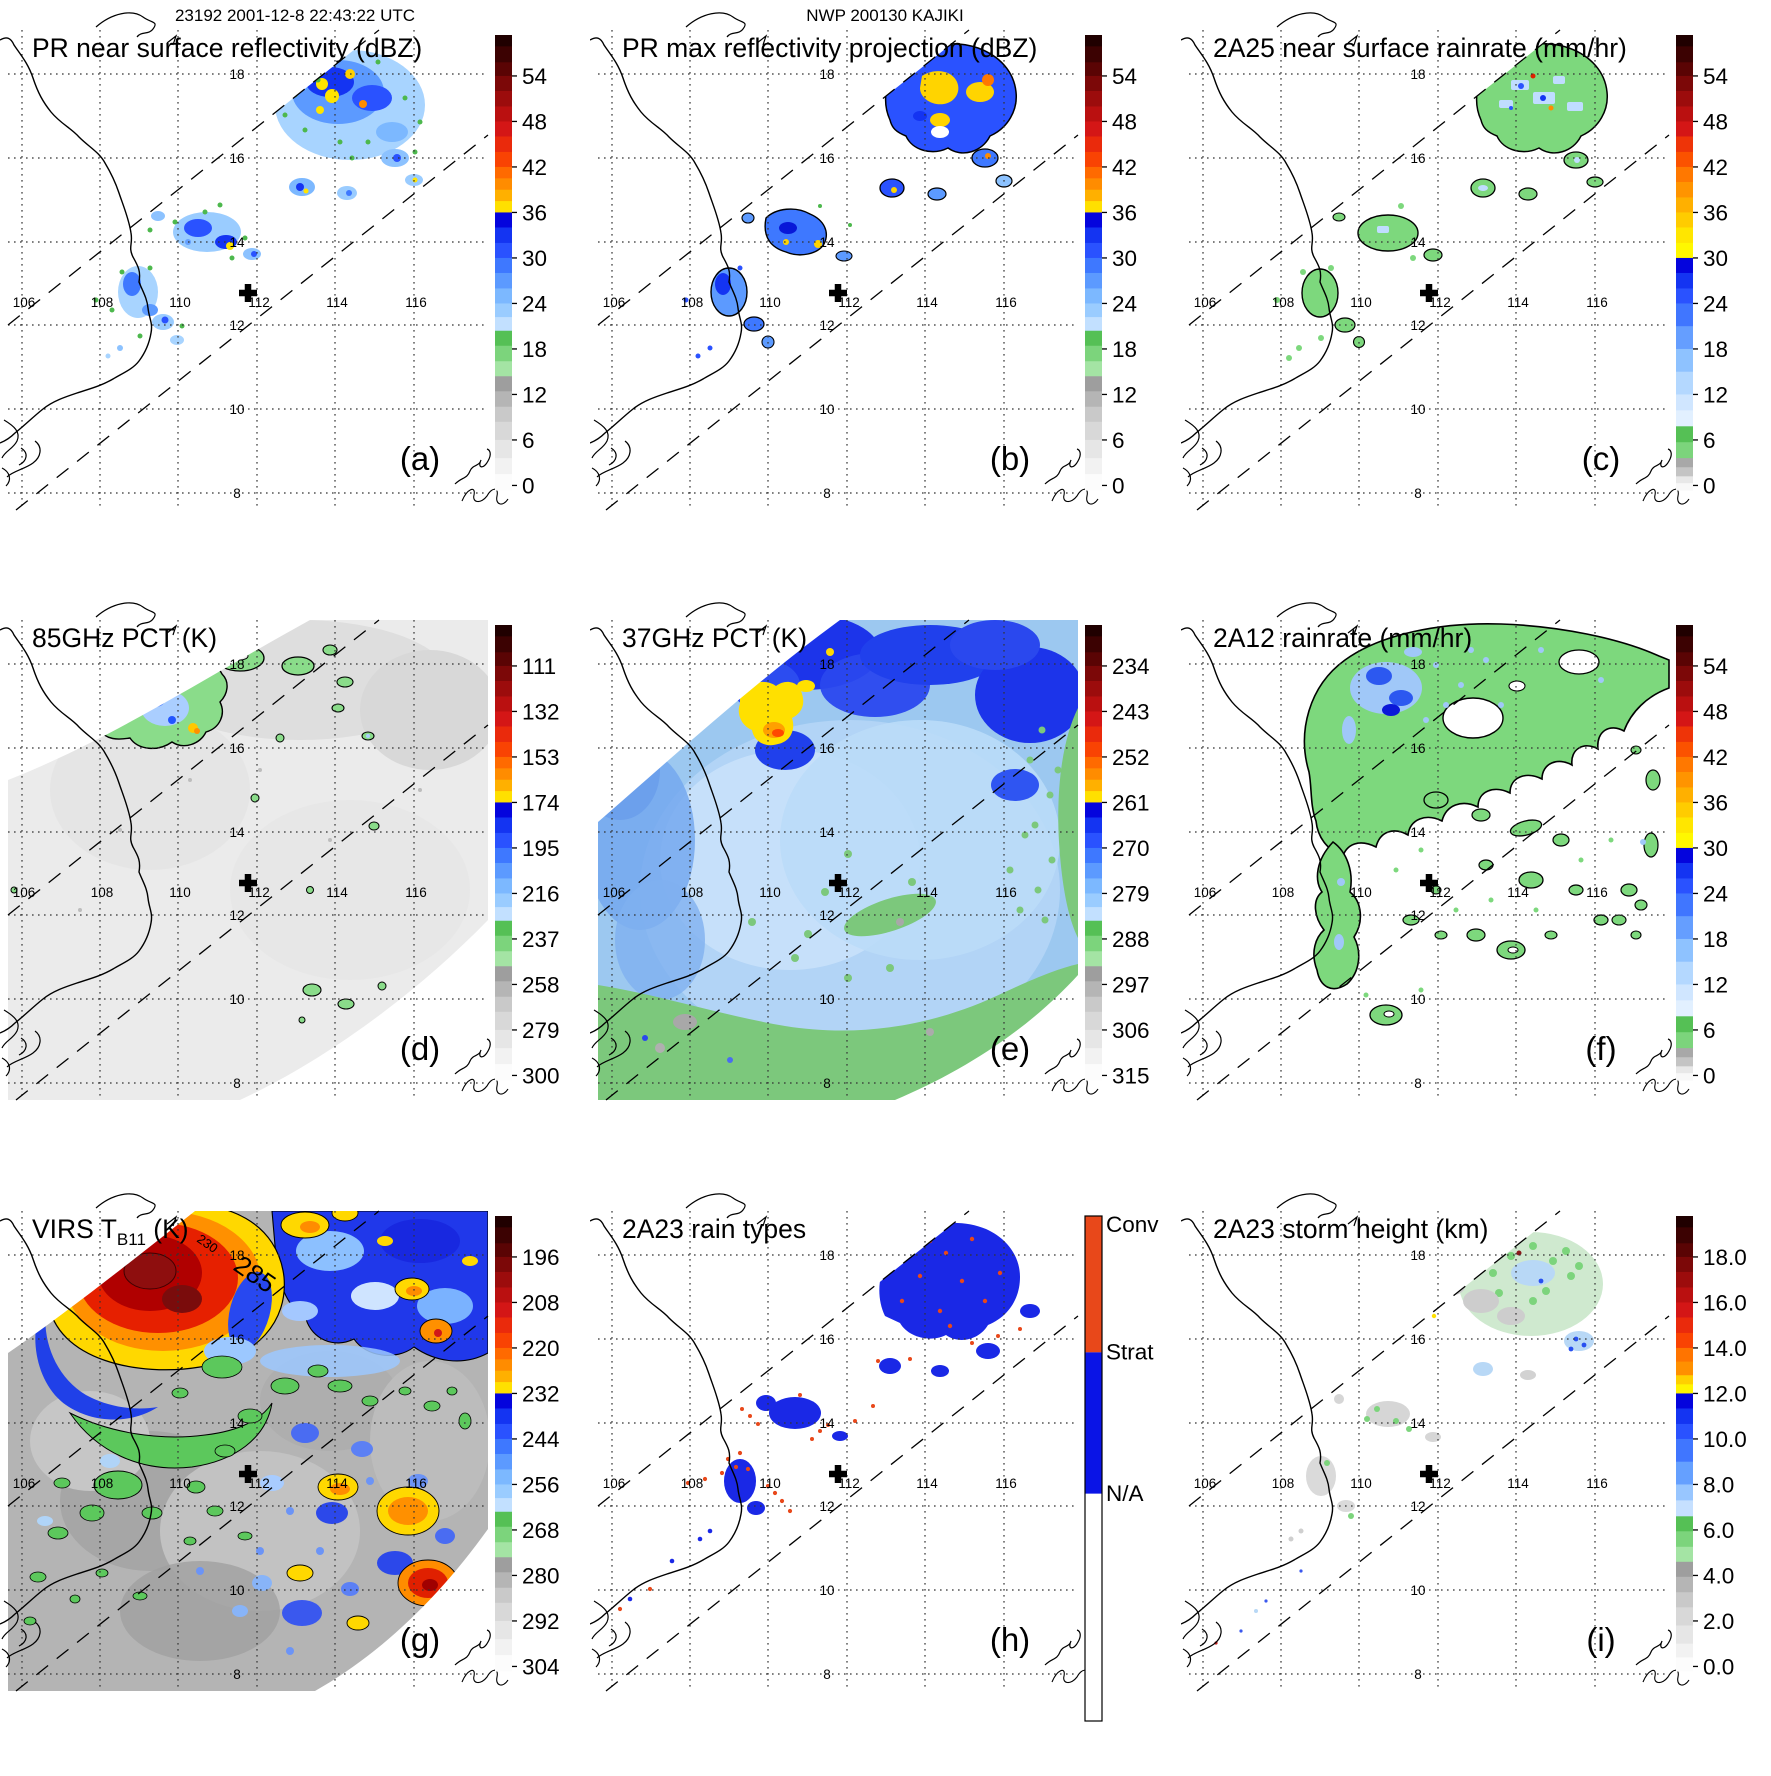 The image size is (1771, 1776). I want to click on storm-height-field, so click(1408, 1438).